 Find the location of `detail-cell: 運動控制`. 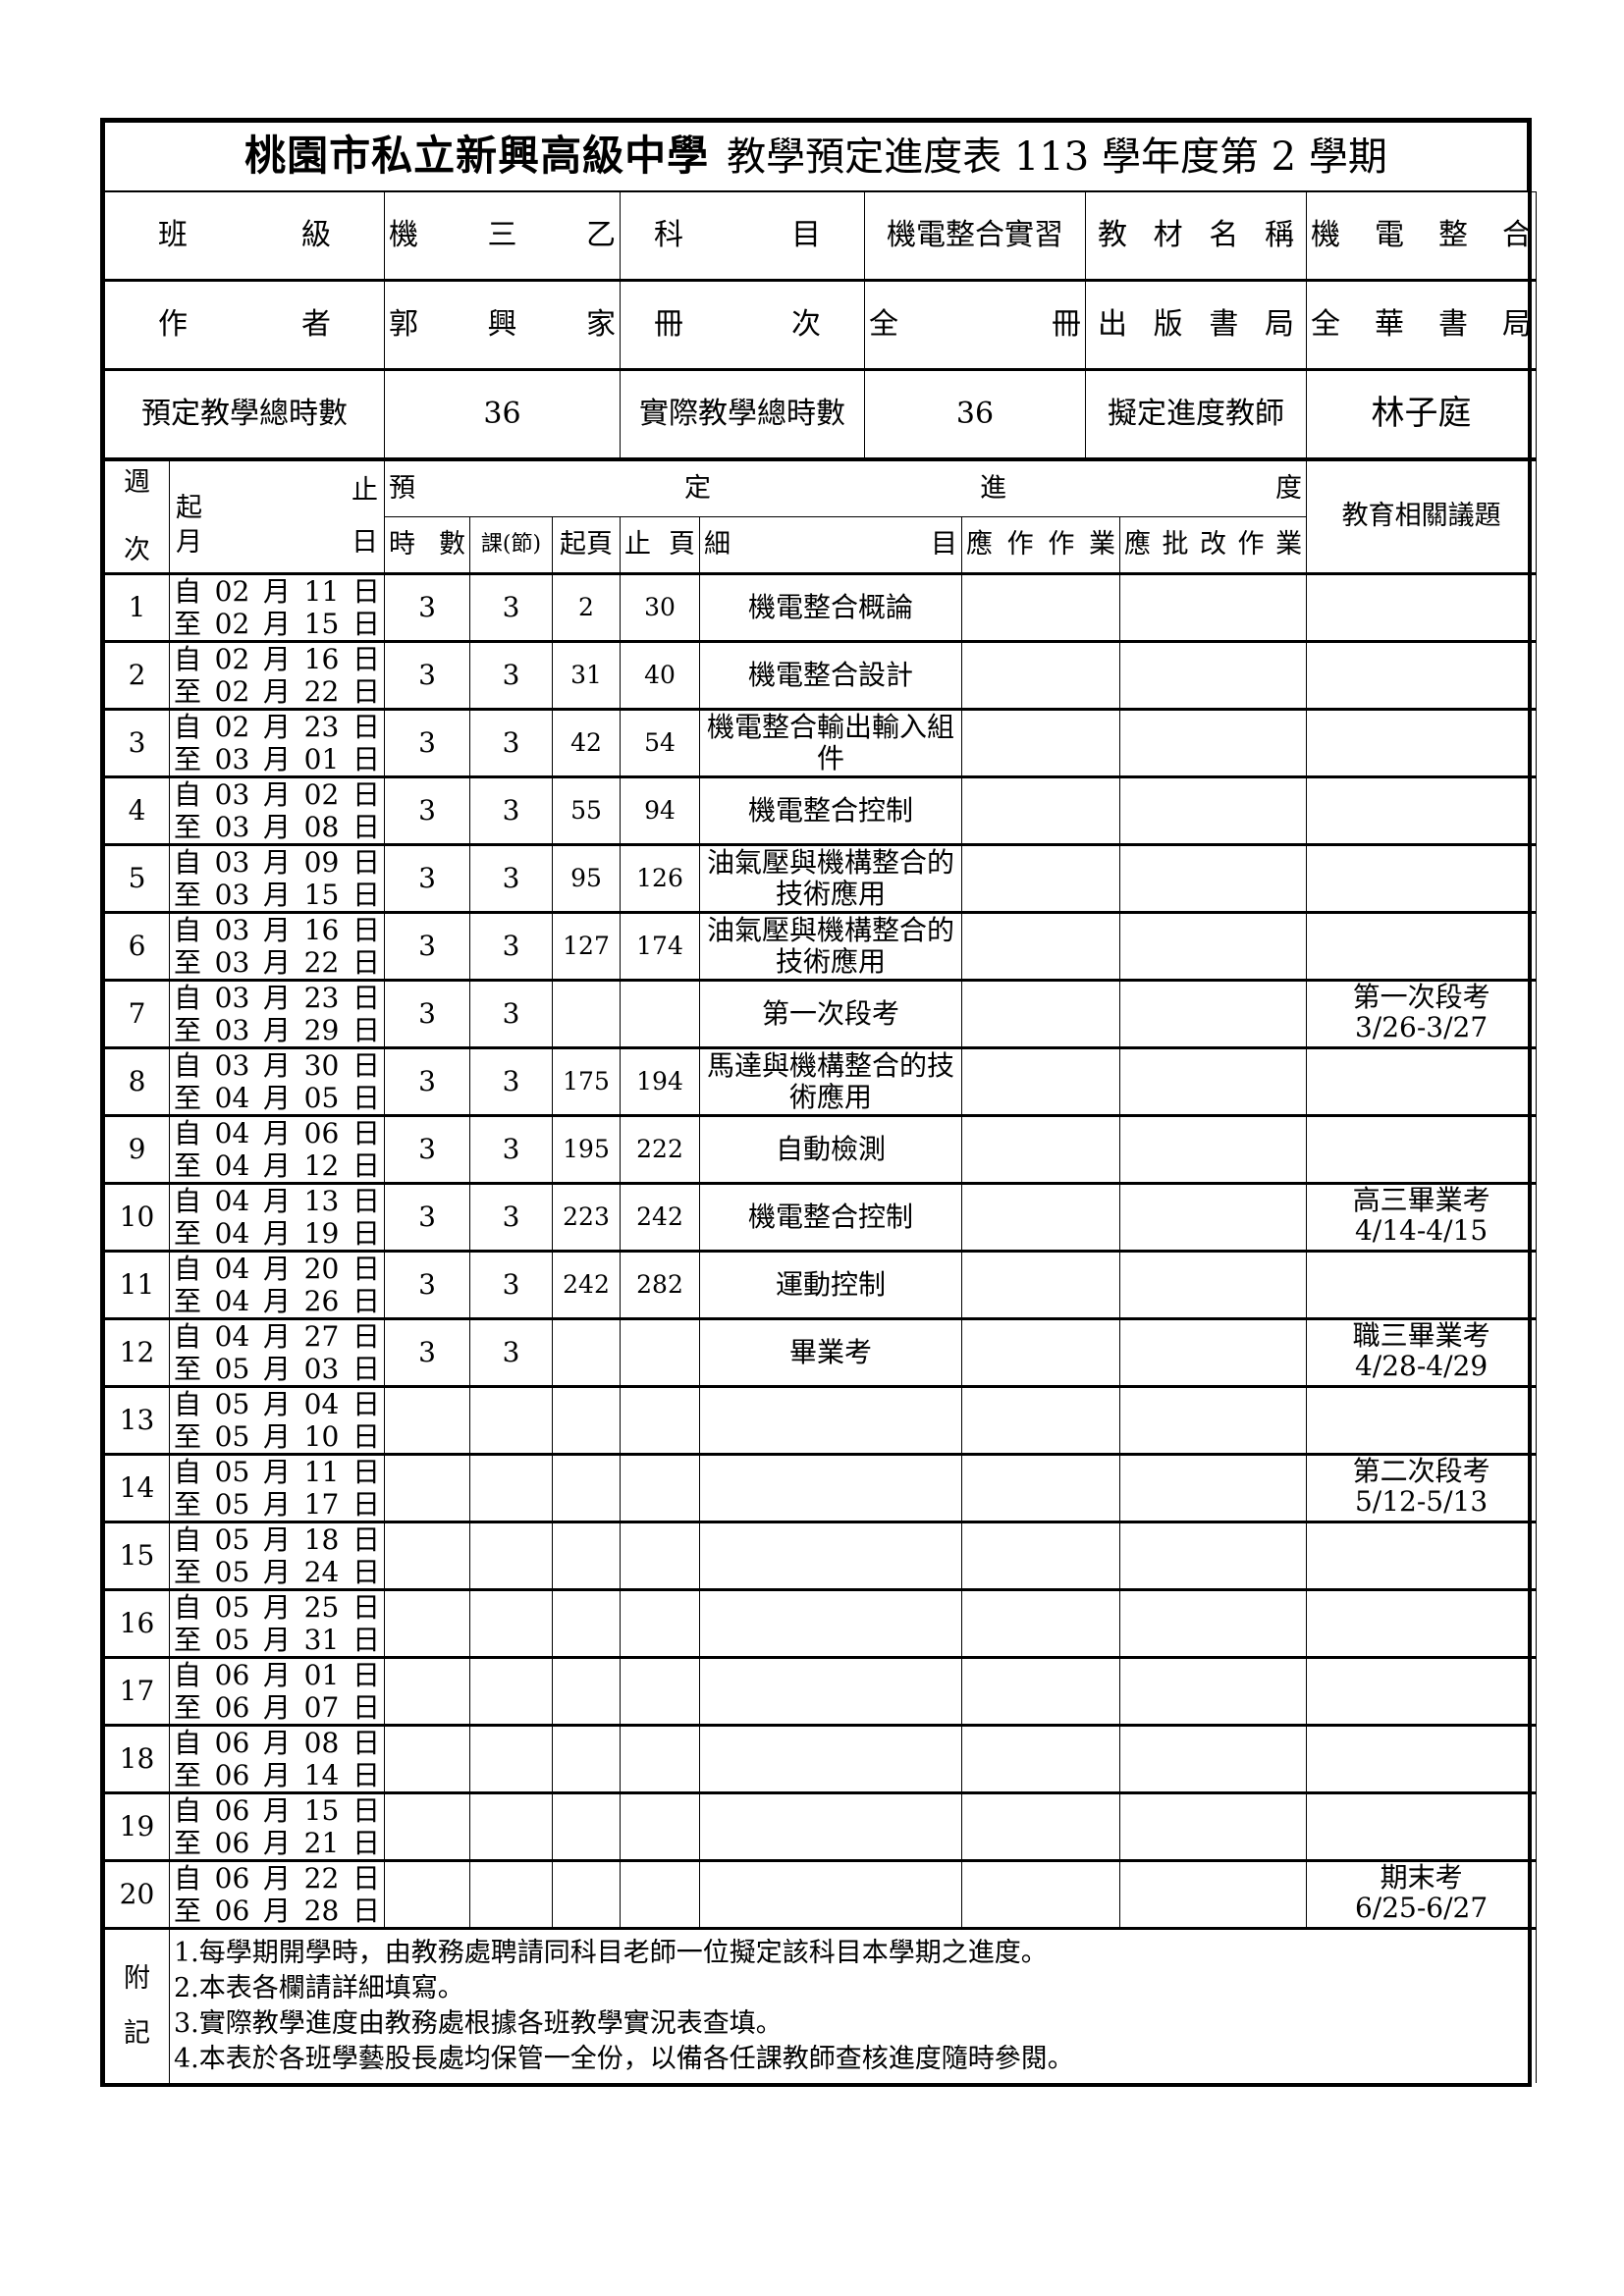

detail-cell: 運動控制 is located at coordinates (830, 1286).